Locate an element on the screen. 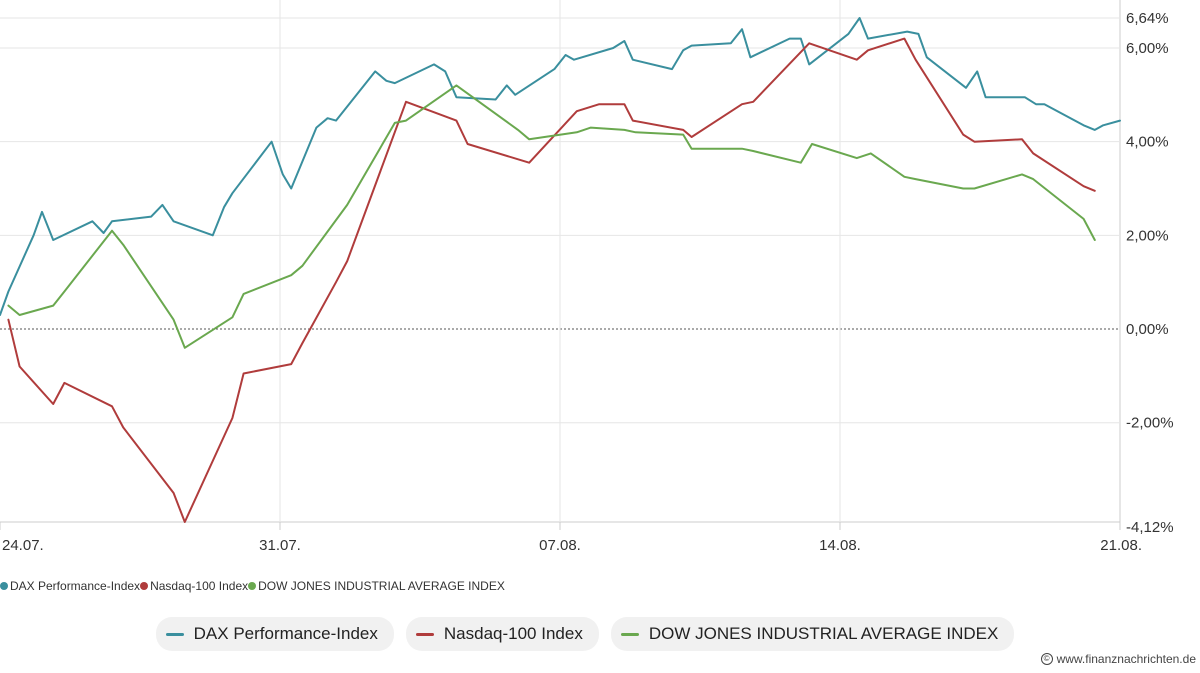 The image size is (1200, 673). legend-toggle-dax: DAX Performance-Index is located at coordinates (274, 634).